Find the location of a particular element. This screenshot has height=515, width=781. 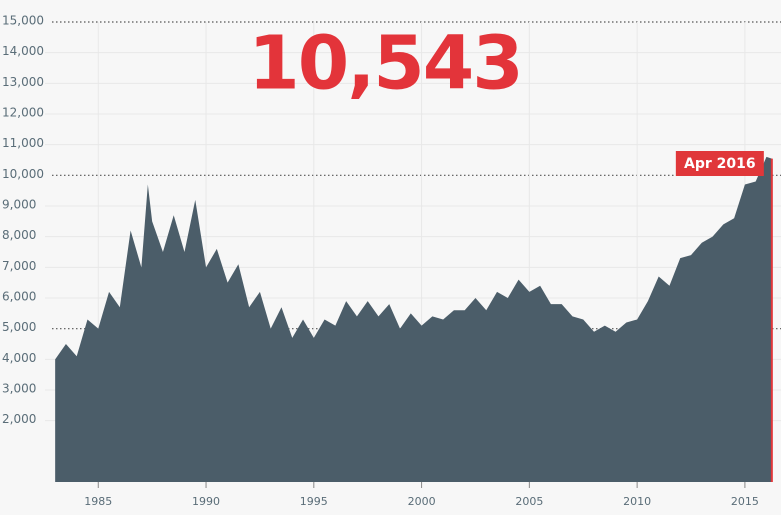

annotation: Apr 2016 is located at coordinates (720, 164).